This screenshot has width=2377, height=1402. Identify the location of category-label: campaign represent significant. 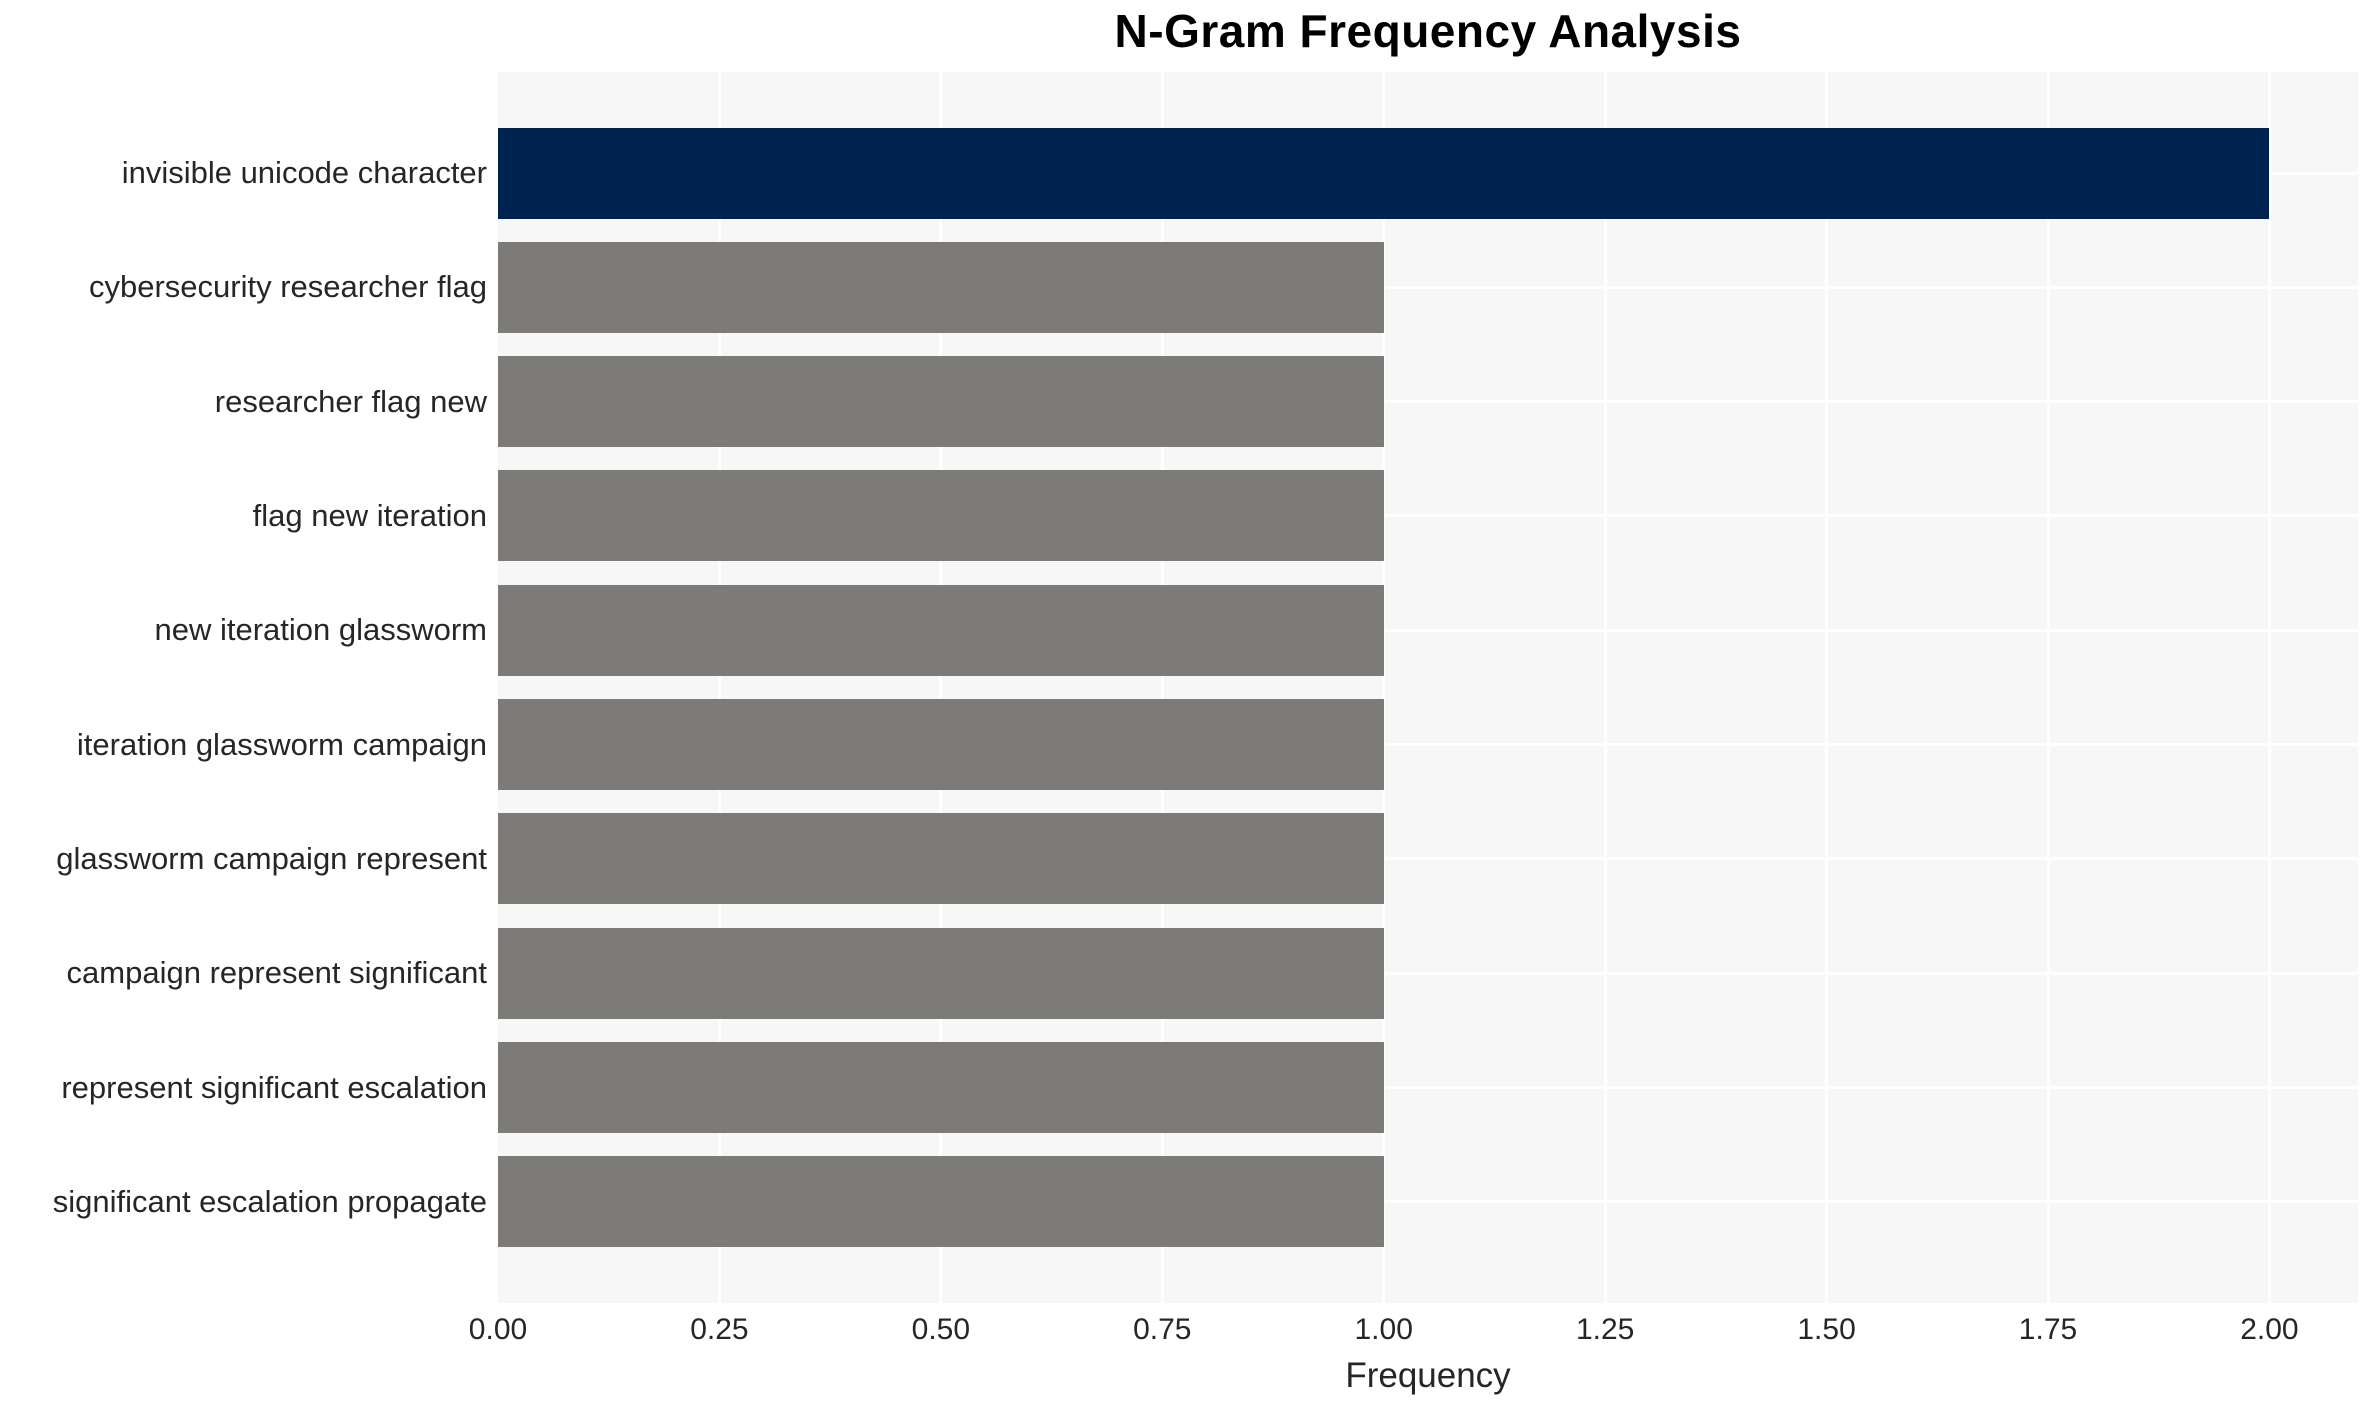
(276, 973).